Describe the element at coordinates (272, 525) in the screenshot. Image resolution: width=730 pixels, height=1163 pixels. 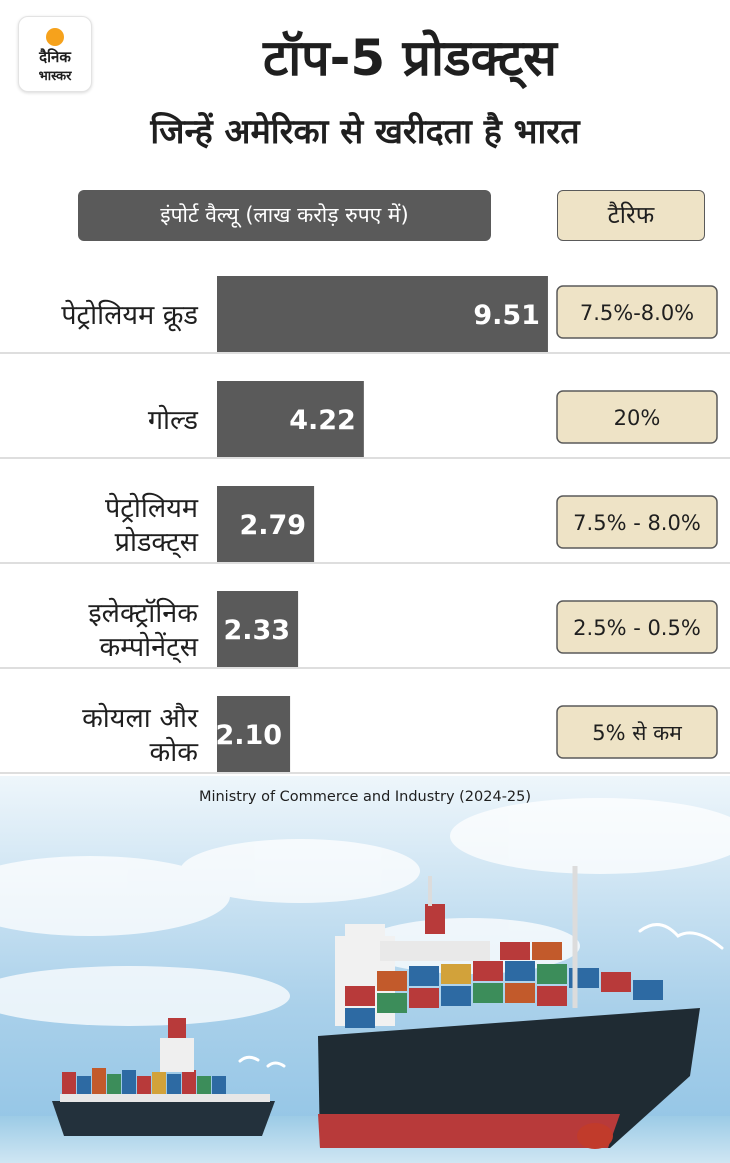
I see `bar-value-label: 2.79` at that location.